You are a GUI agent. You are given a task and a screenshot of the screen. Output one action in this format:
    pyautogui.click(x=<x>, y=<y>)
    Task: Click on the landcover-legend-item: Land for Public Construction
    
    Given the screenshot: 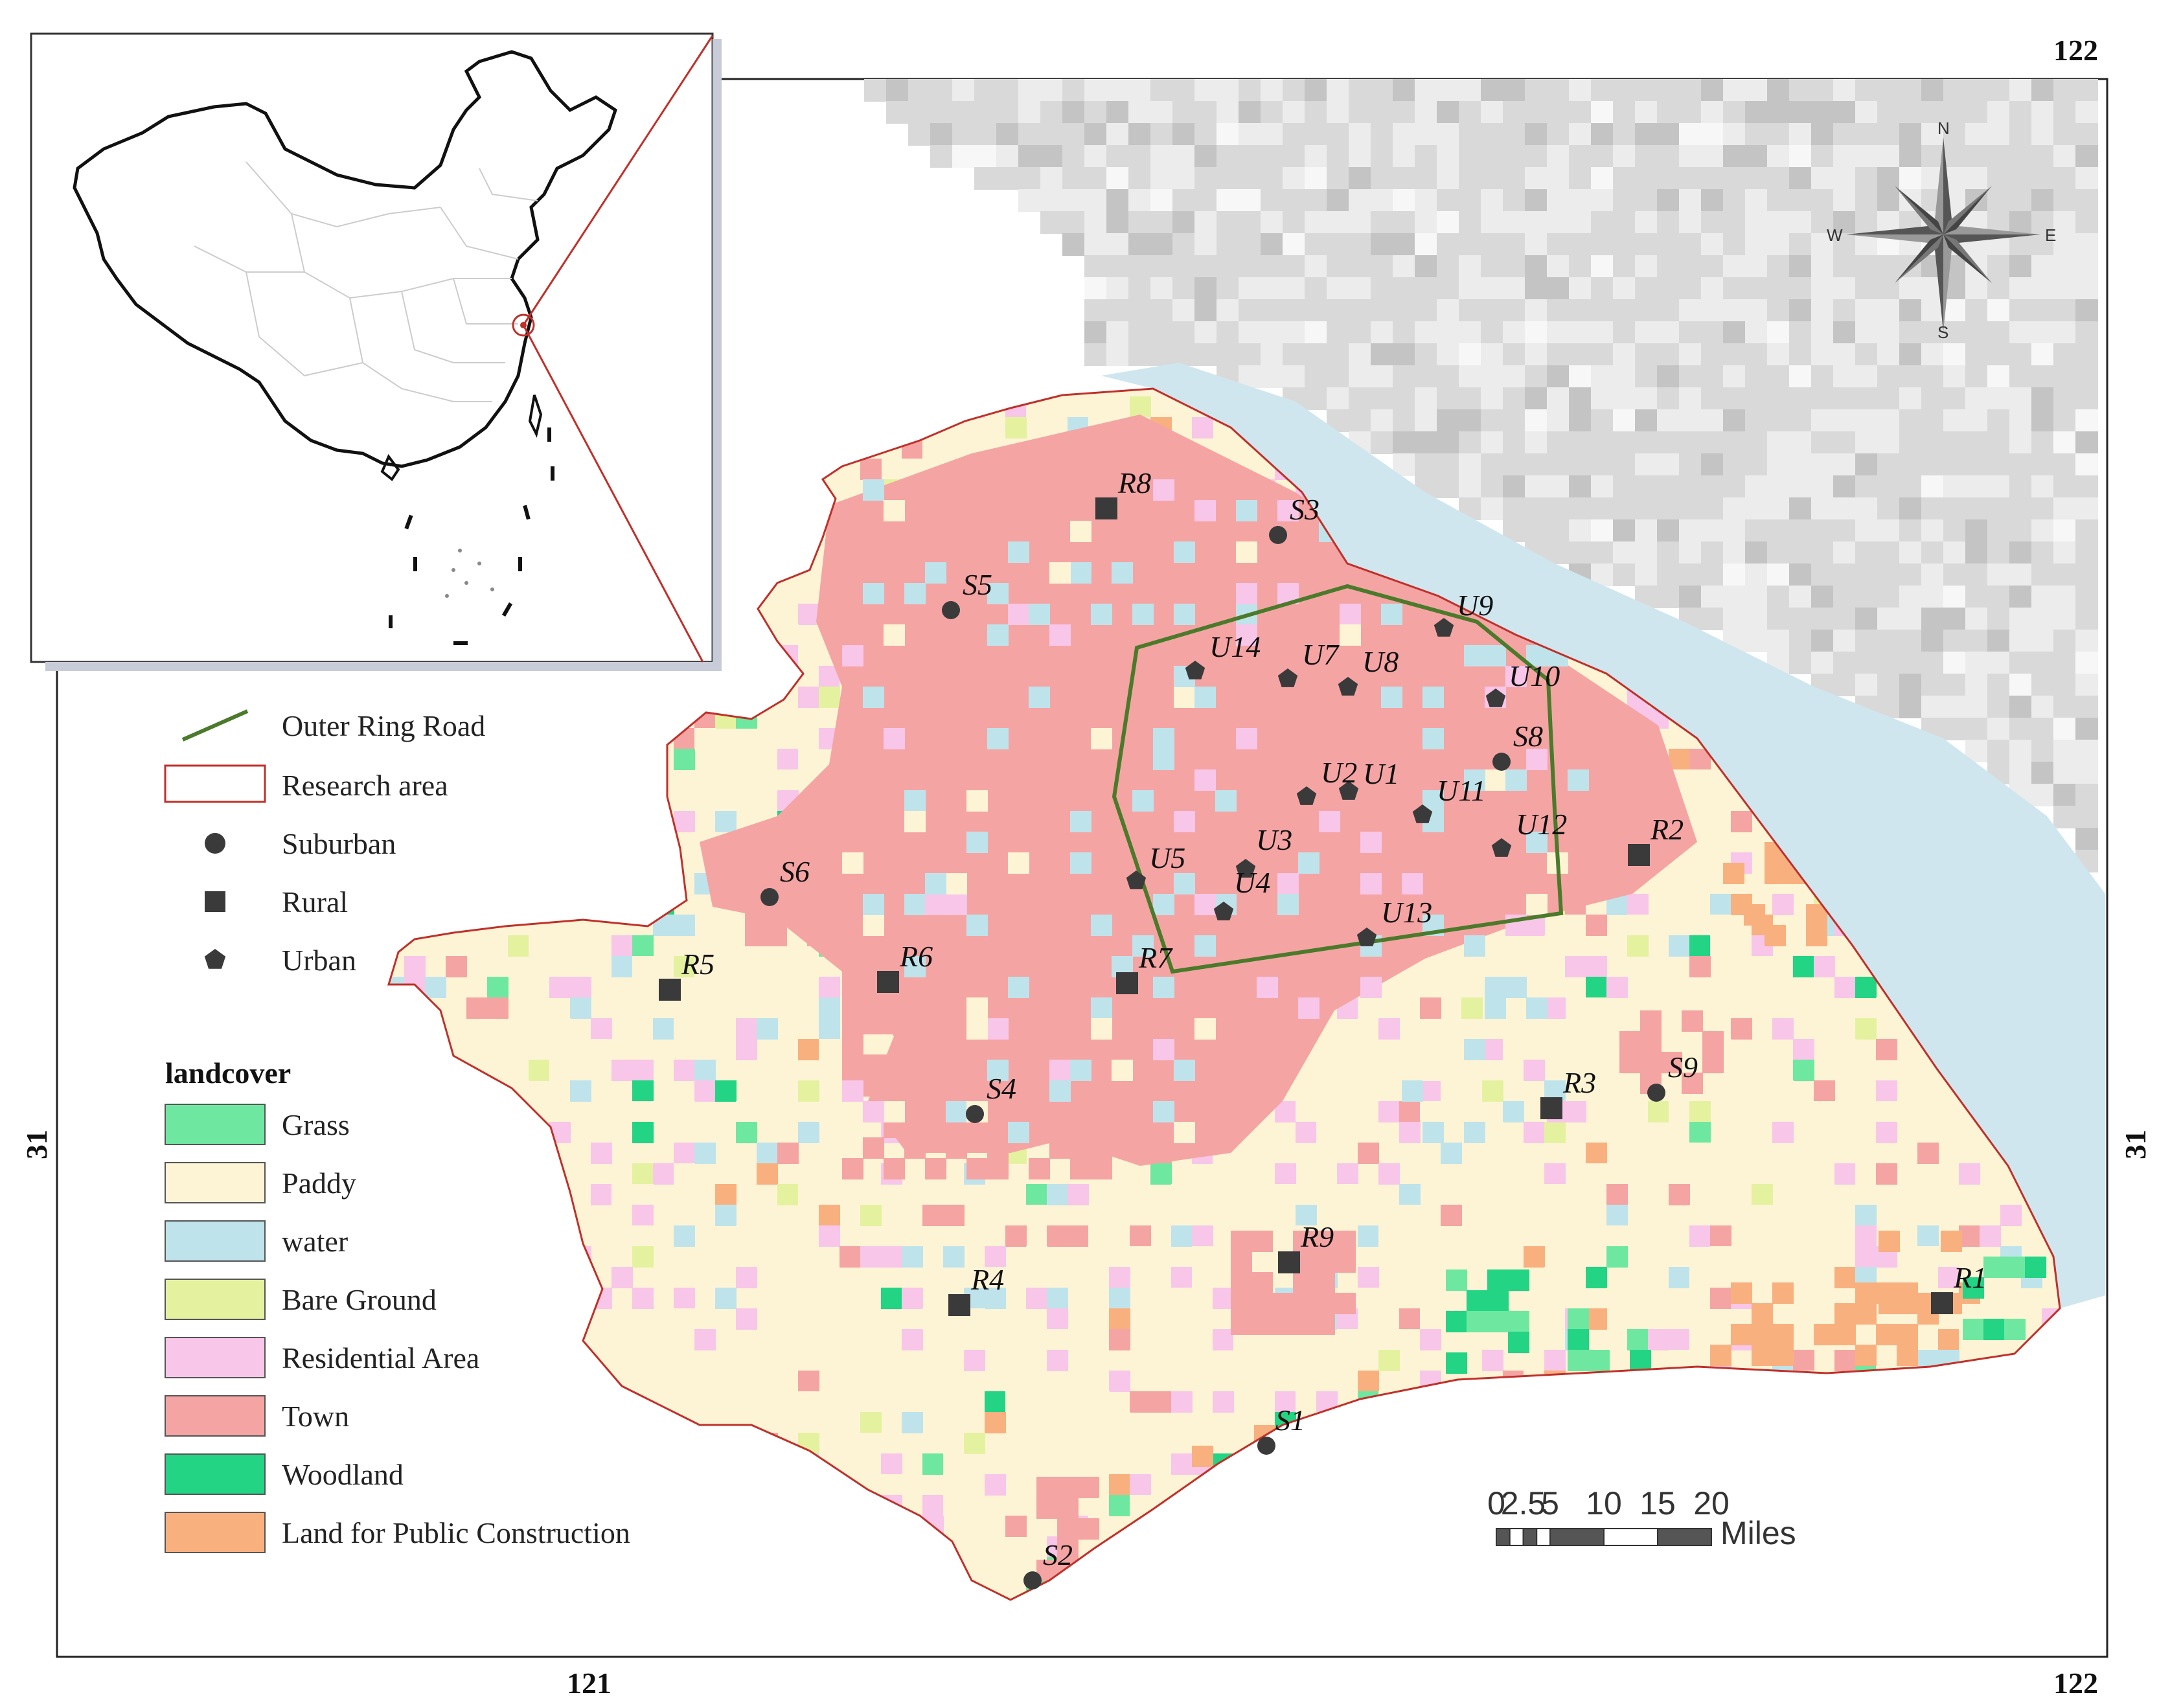 What is the action you would take?
    pyautogui.click(x=397, y=1532)
    